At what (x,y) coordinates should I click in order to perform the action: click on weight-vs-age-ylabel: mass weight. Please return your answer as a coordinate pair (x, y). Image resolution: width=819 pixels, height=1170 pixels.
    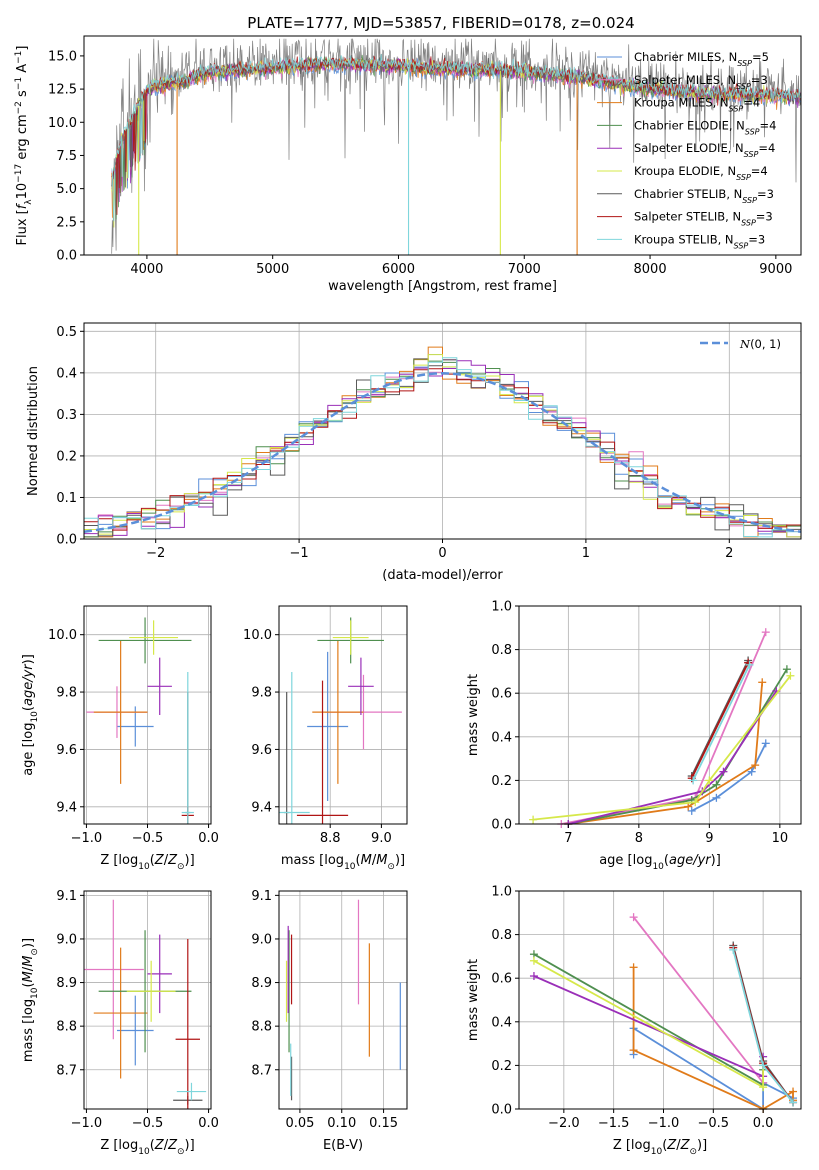
    Looking at the image, I should click on (473, 715).